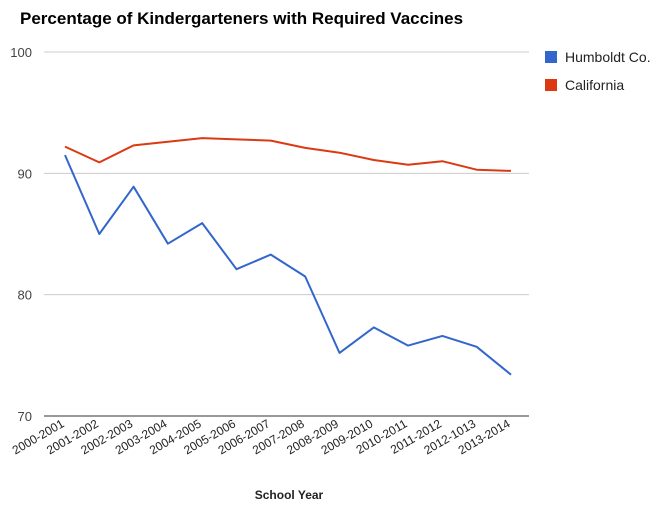 This screenshot has height=509, width=660. I want to click on y-tick-label: 90, so click(25, 173).